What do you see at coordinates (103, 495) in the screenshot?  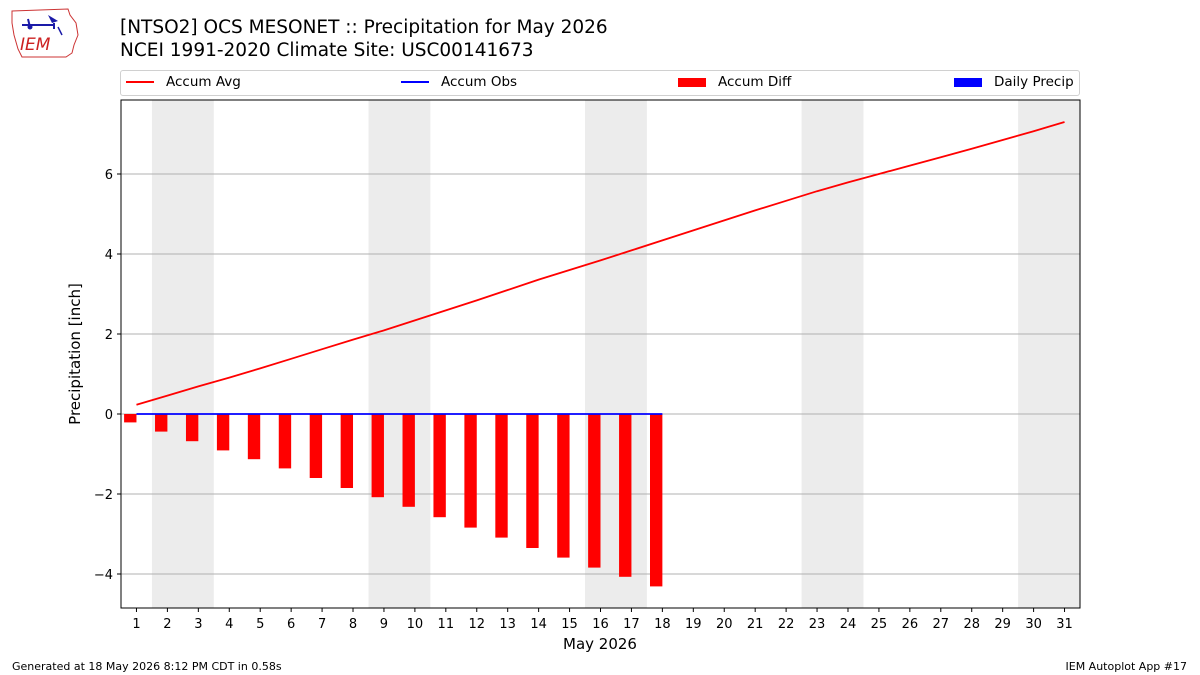 I see `y-tick-label--2: −2` at bounding box center [103, 495].